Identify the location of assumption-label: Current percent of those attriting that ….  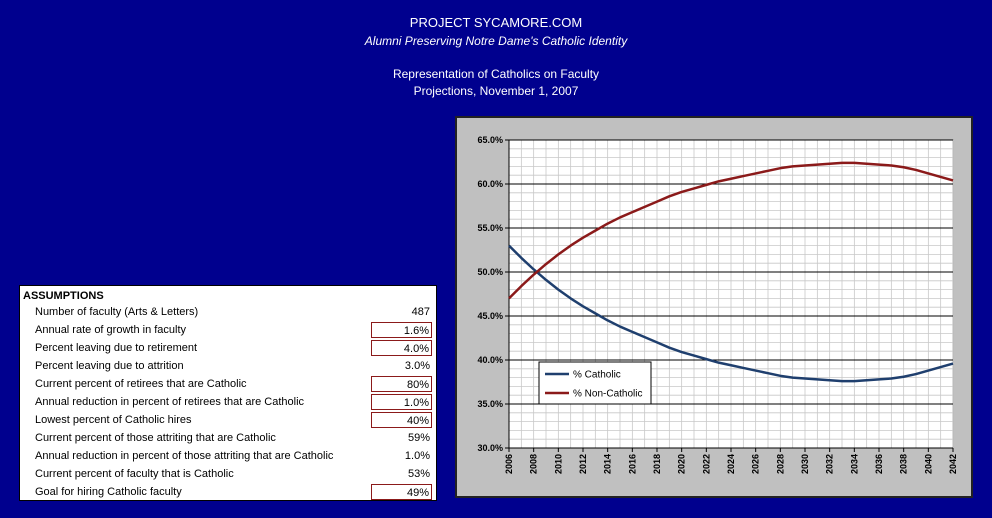
(155, 438).